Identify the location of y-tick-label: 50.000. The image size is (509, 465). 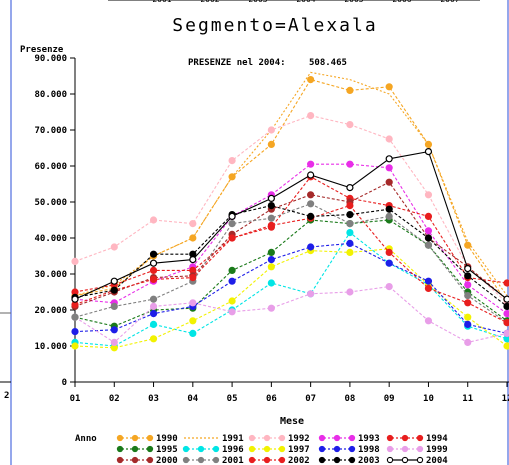
(50, 203).